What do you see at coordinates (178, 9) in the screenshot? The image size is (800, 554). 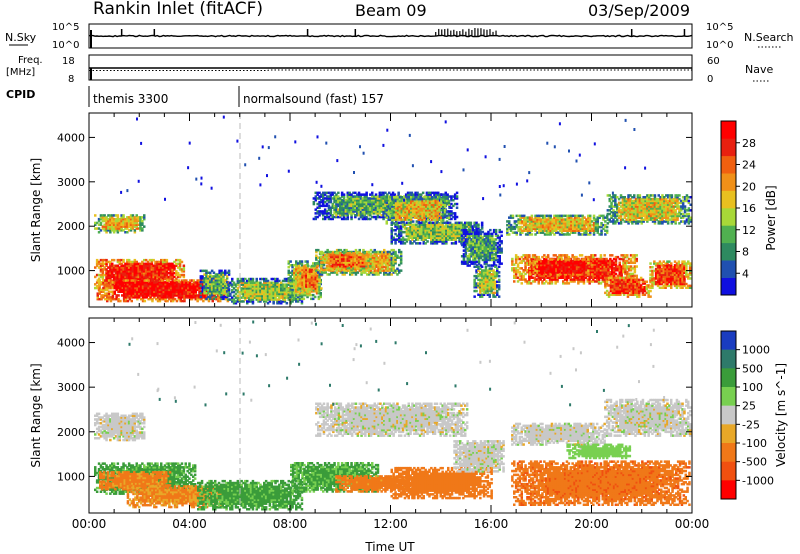 I see `station-title: Rankin Inlet (fitACF)` at bounding box center [178, 9].